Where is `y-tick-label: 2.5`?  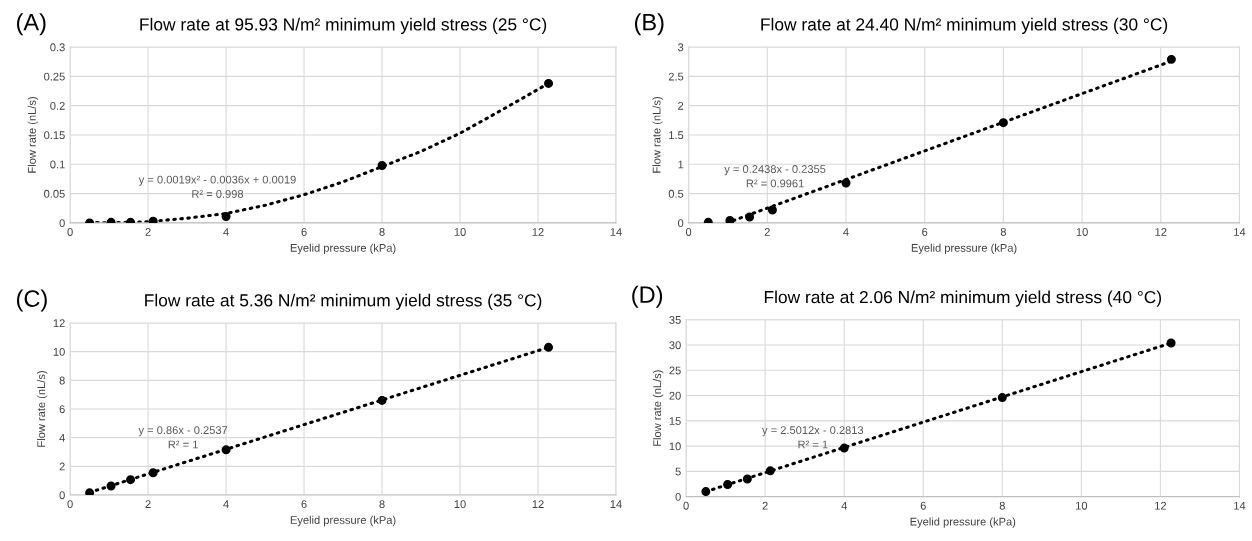
y-tick-label: 2.5 is located at coordinates (676, 76).